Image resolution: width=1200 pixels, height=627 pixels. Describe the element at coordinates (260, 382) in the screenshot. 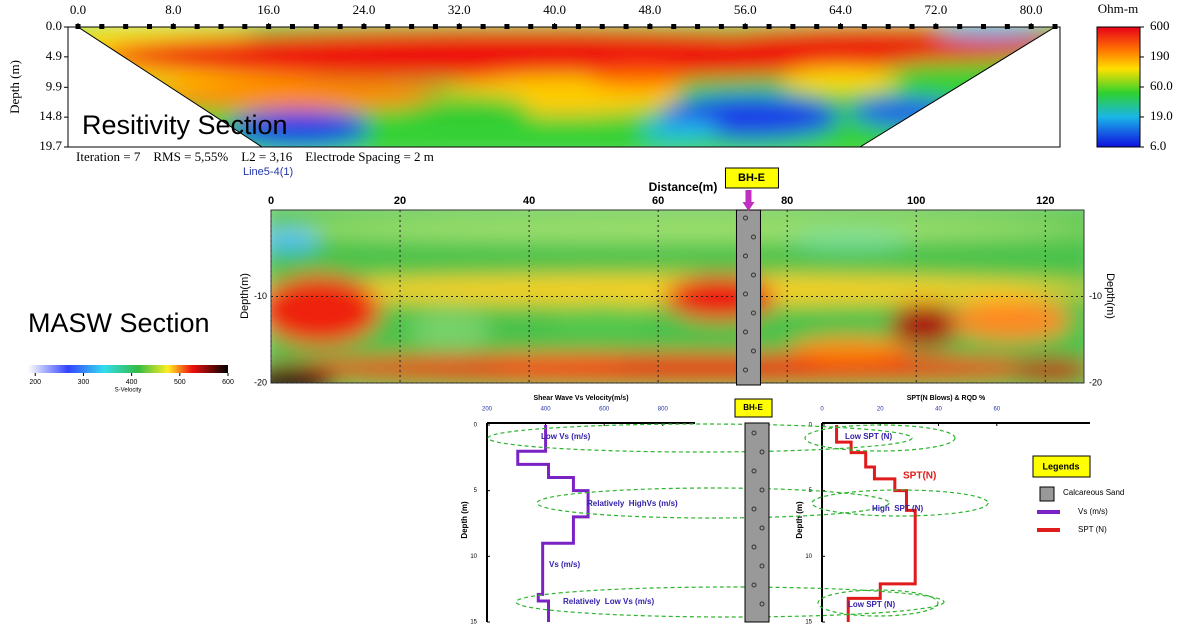

I see `y-tick-label: -20` at that location.